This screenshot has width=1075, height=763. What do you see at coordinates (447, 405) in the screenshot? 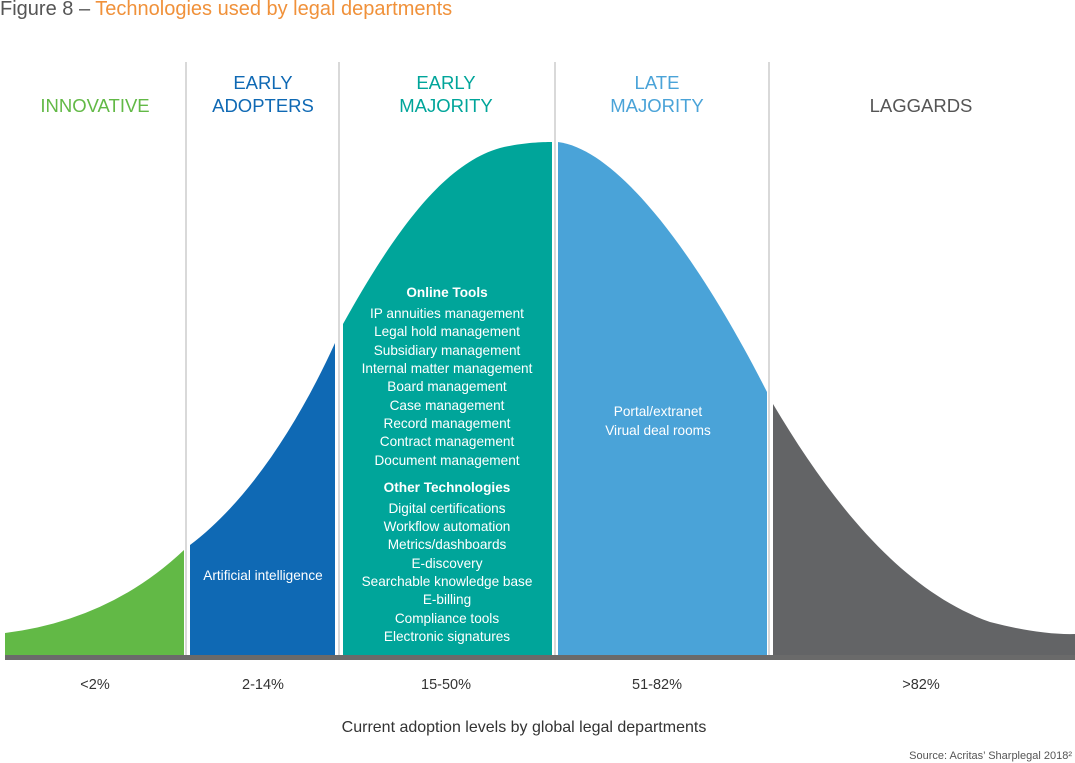
I see `online-tool-item: Case management` at bounding box center [447, 405].